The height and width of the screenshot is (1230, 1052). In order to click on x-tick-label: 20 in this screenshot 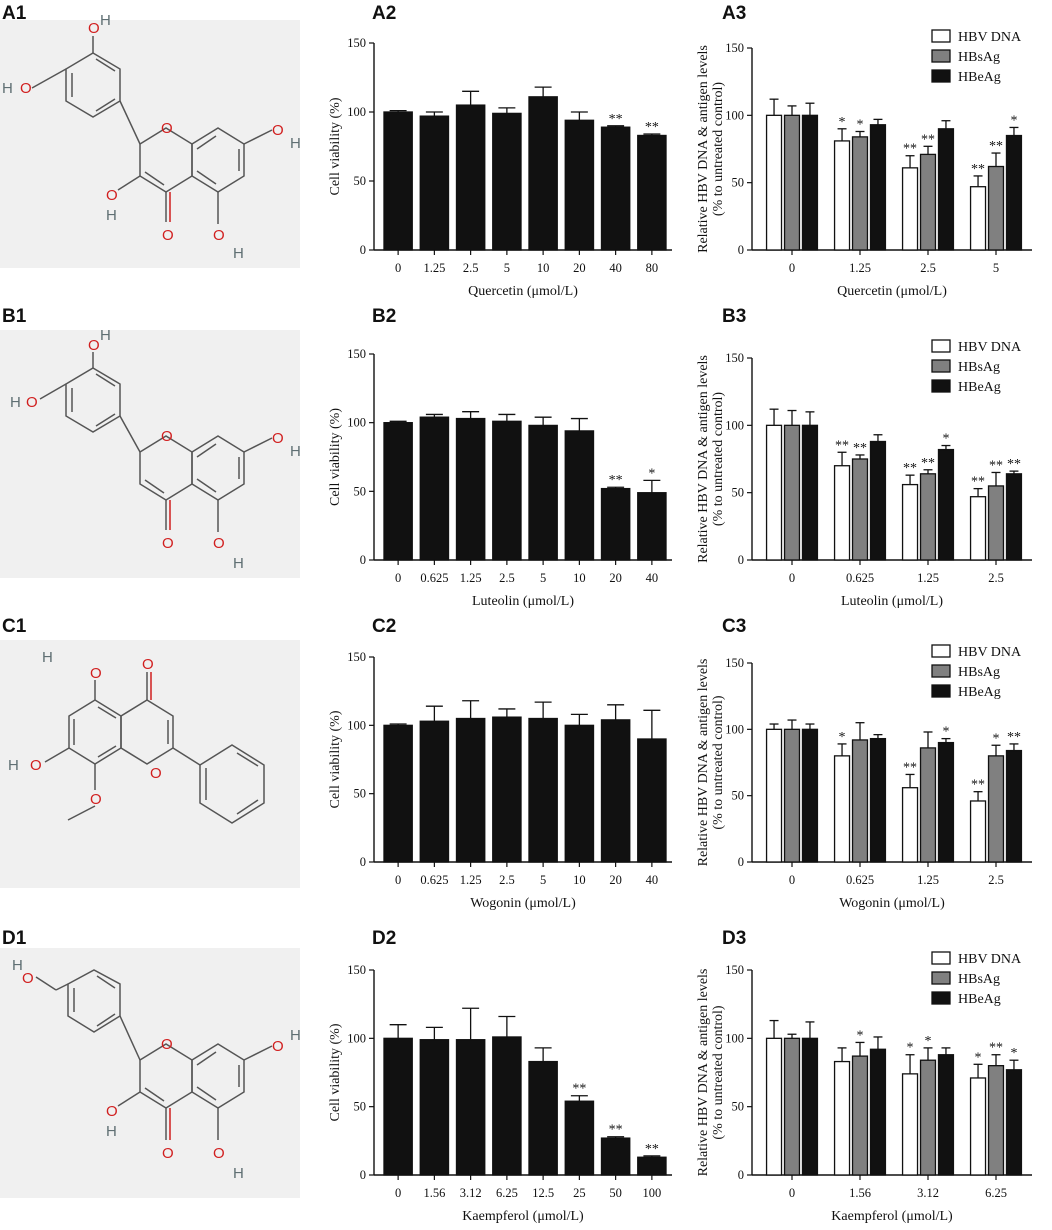, I will do `click(615, 880)`.